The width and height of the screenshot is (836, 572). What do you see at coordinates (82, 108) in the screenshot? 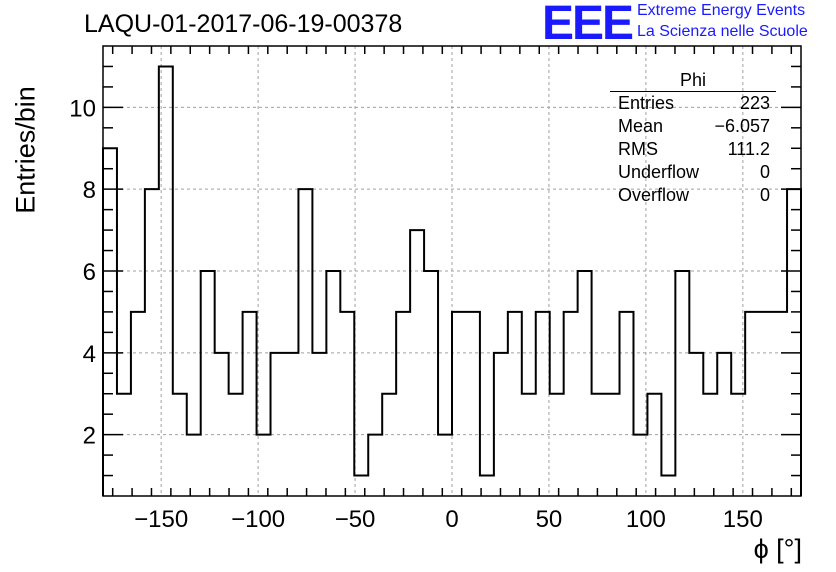
I see `y-tick-label: 10` at bounding box center [82, 108].